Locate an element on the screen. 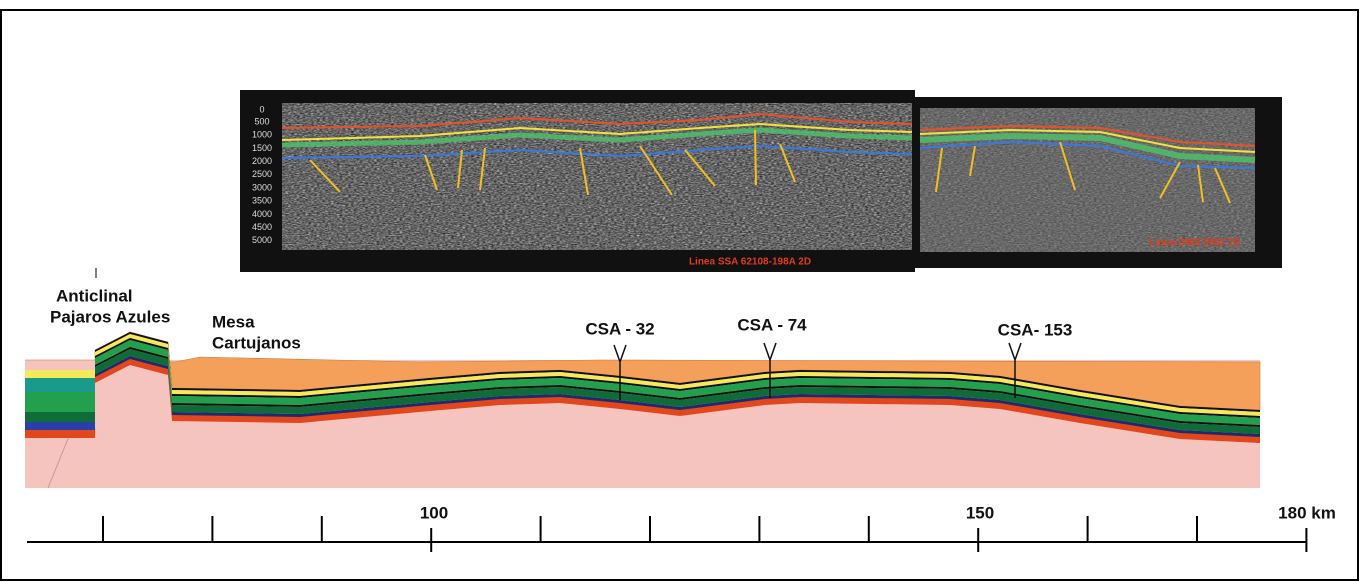 This screenshot has height=582, width=1360. svg-text: 0 is located at coordinates (261, 109).